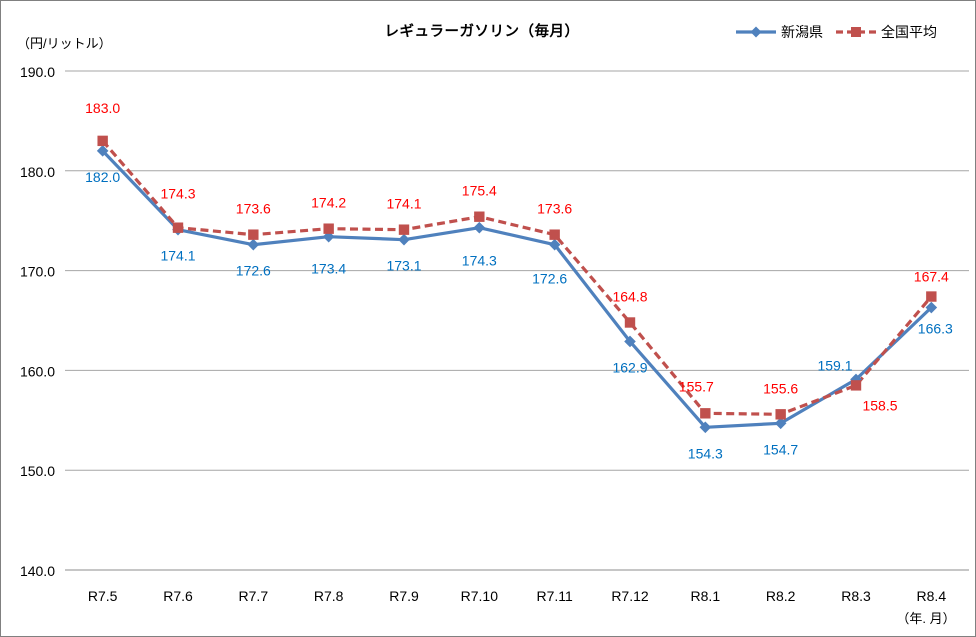  What do you see at coordinates (480, 596) in the screenshot?
I see `x-axis-tick-label: R7.10` at bounding box center [480, 596].